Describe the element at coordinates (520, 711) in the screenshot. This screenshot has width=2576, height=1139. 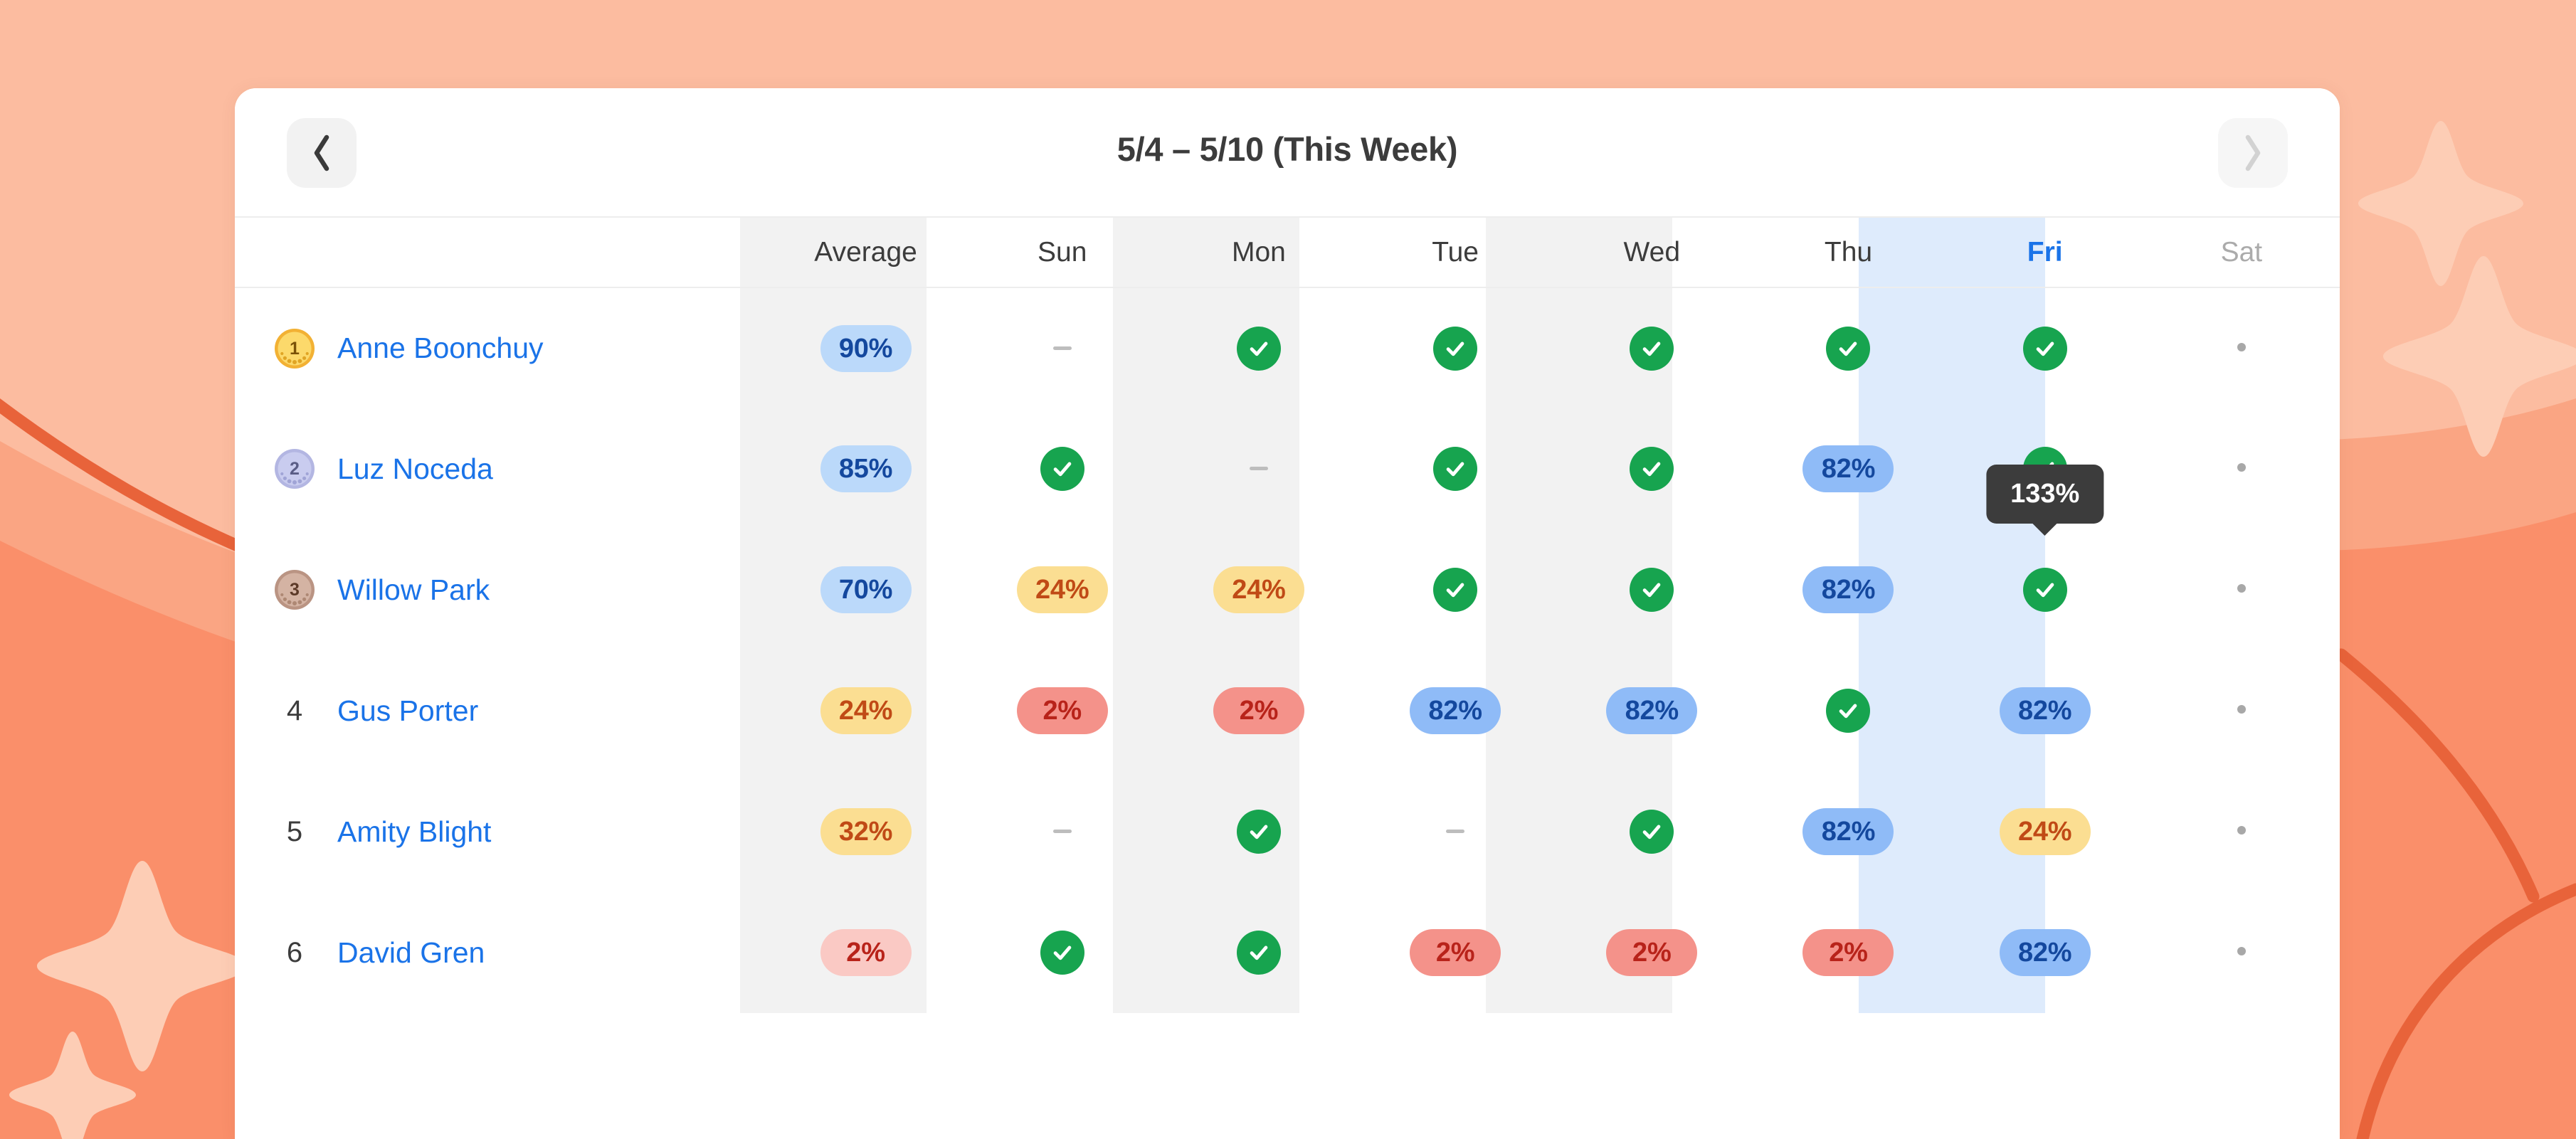
I see `participant-row-inner: 4 Gus Porter` at that location.